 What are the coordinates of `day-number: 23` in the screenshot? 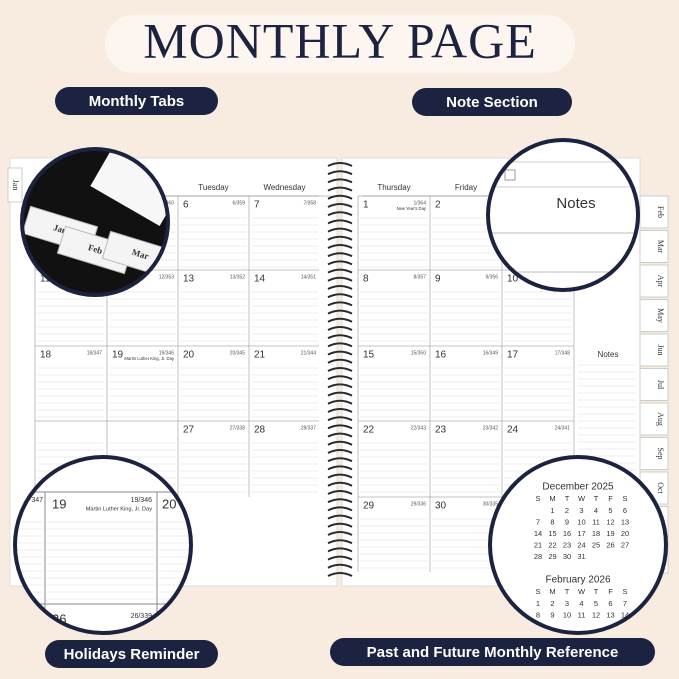 It's located at (441, 430).